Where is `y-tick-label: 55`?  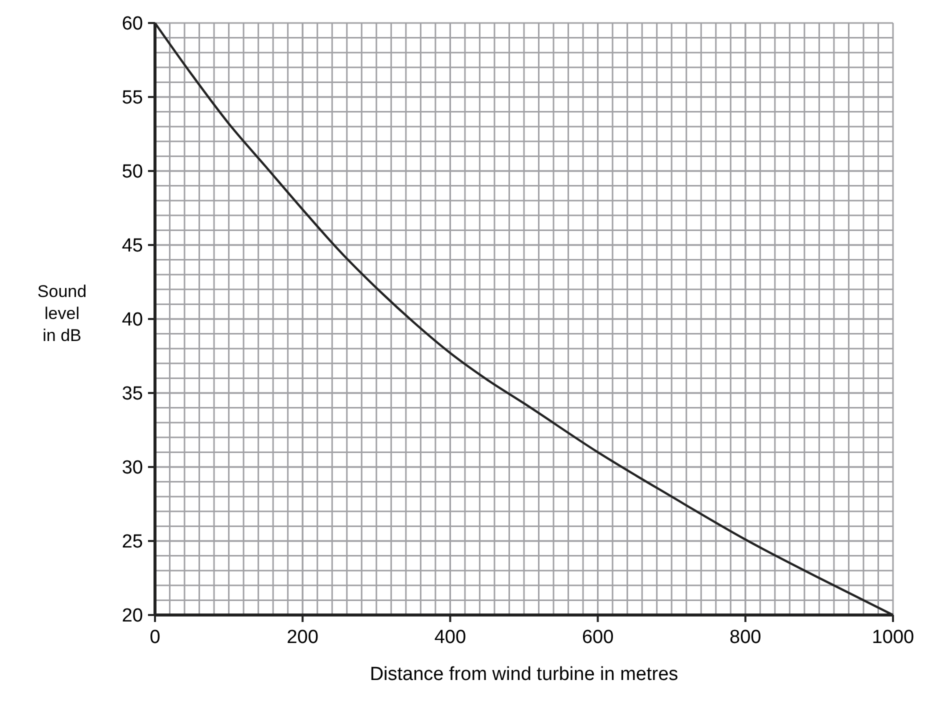 y-tick-label: 55 is located at coordinates (132, 98).